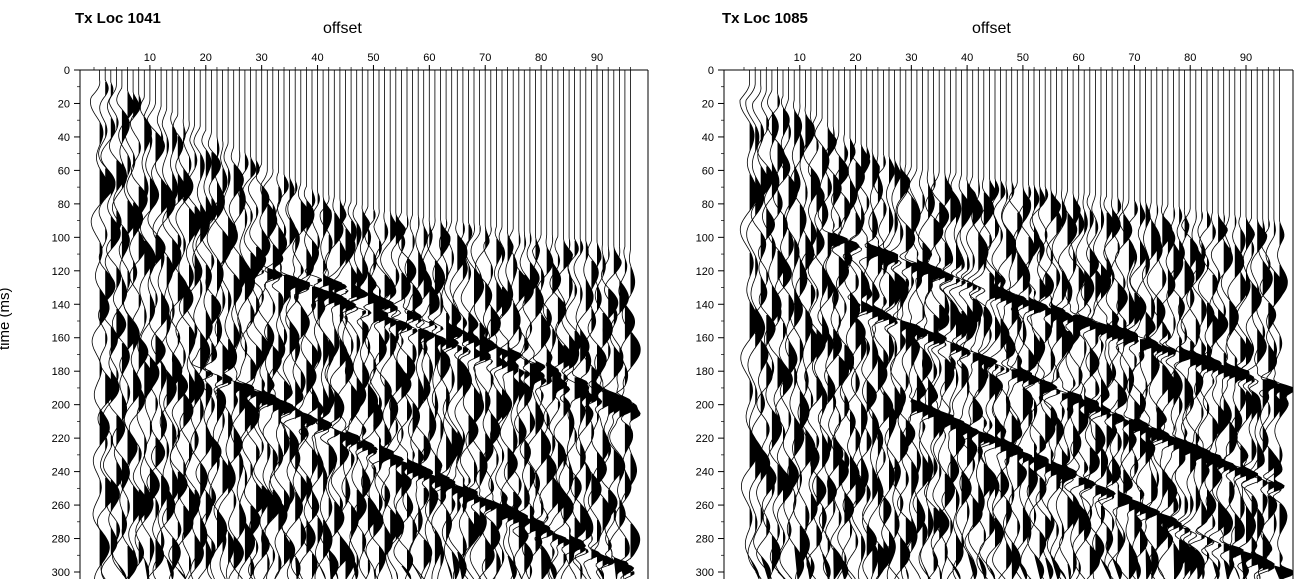 The height and width of the screenshot is (579, 1297). Describe the element at coordinates (708, 138) in the screenshot. I see `y-tick-label: 40` at that location.